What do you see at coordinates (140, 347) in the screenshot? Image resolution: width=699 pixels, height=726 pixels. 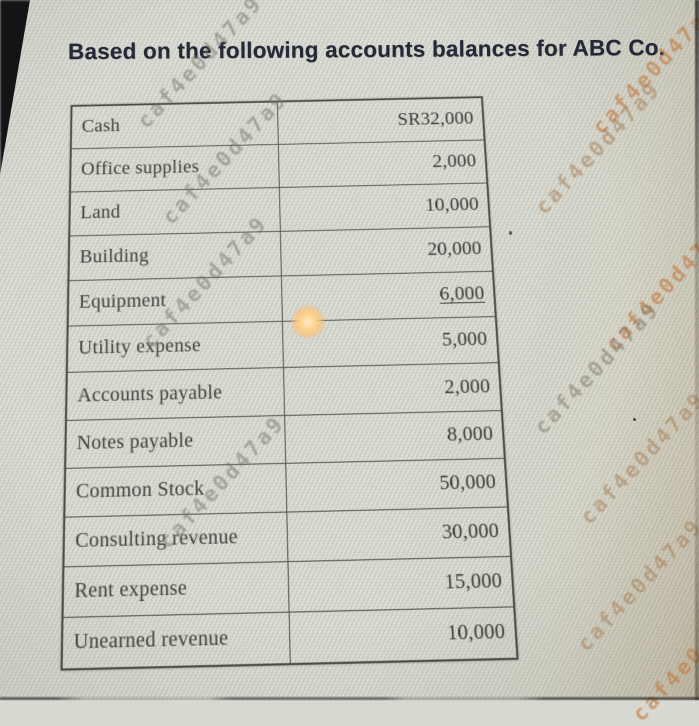 I see `account-name-cell: Utility expense` at bounding box center [140, 347].